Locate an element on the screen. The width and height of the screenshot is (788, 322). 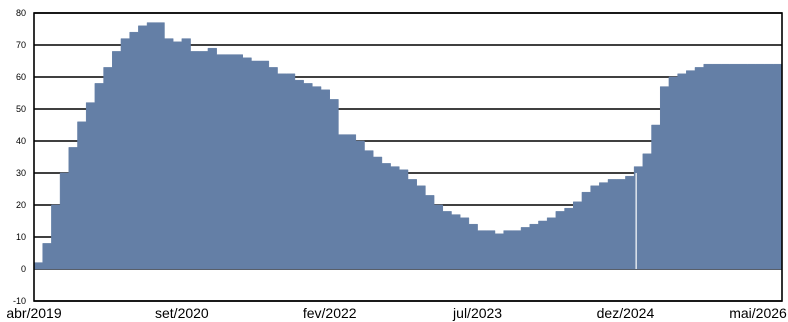
x-tick-label: fev/2022 is located at coordinates (330, 313).